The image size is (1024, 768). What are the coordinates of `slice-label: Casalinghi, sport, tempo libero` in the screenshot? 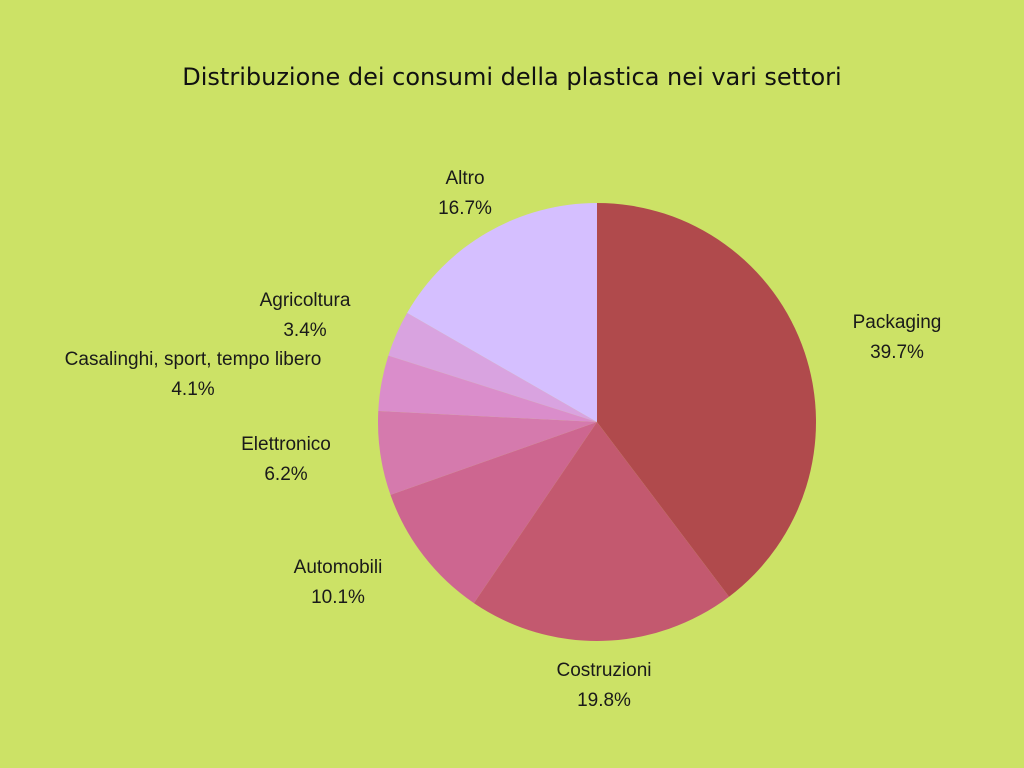 It's located at (193, 359).